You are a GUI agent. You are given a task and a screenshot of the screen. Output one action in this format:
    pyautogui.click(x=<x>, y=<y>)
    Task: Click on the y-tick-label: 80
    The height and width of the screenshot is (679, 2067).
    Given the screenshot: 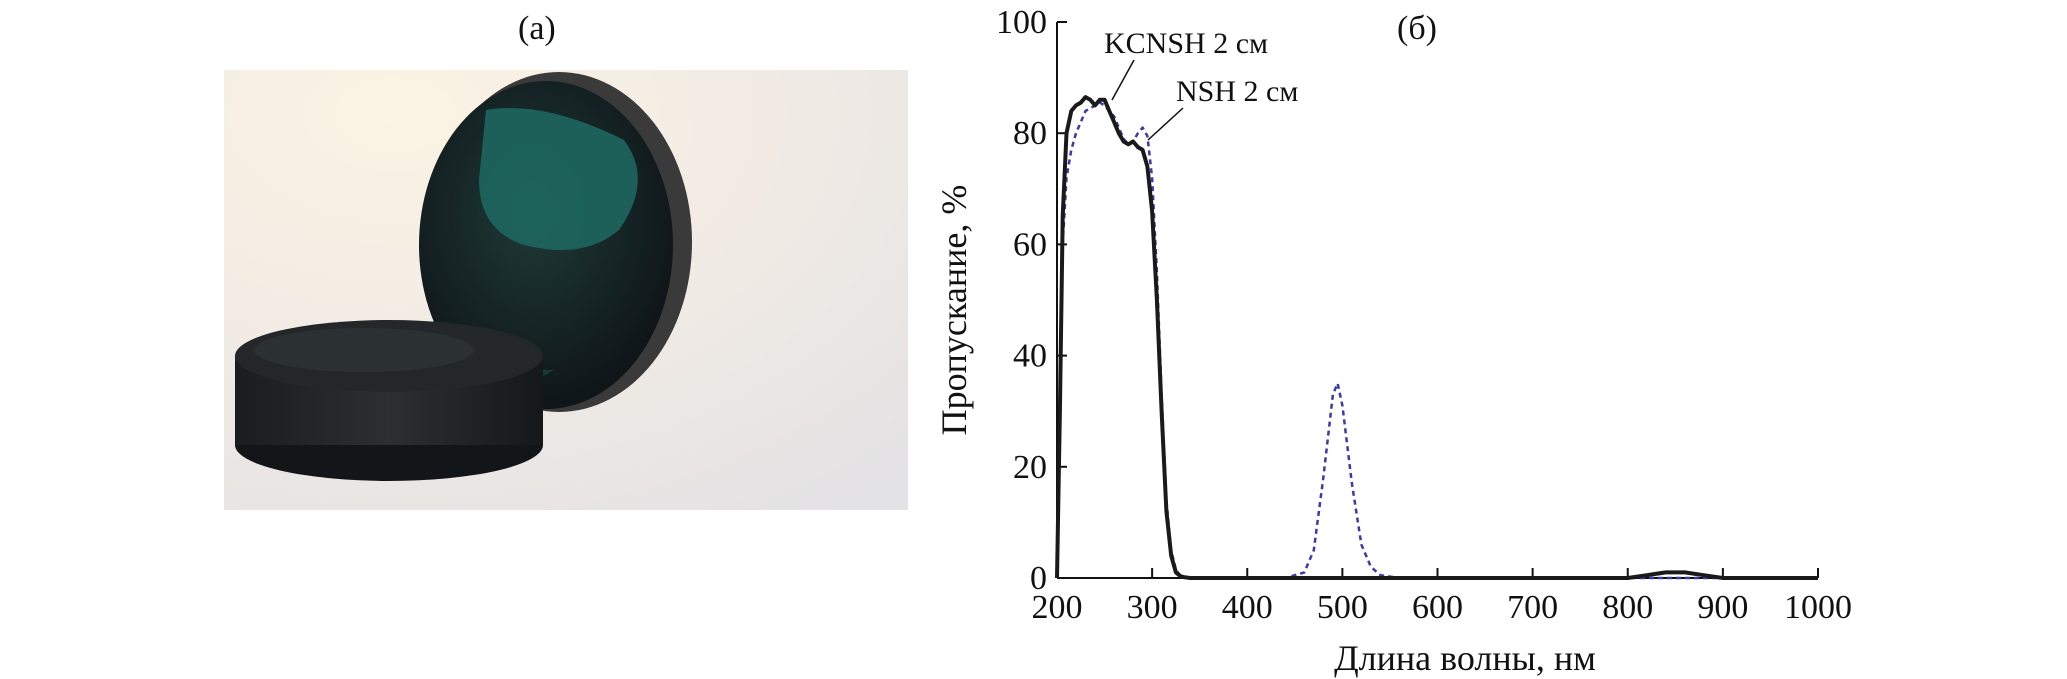 What is the action you would take?
    pyautogui.click(x=1030, y=133)
    